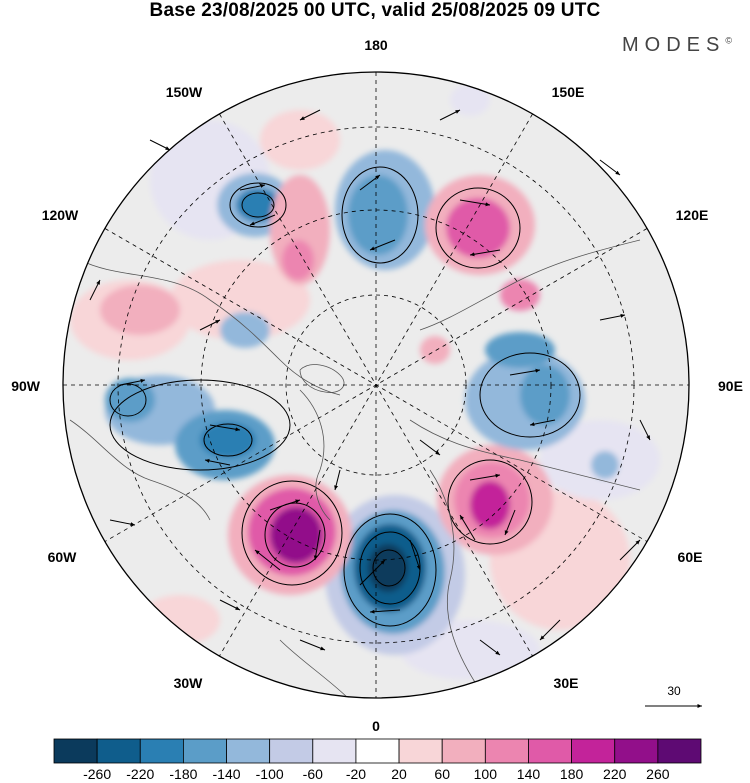 This screenshot has width=750, height=783. I want to click on coastline-canada-east, so click(140, 470).